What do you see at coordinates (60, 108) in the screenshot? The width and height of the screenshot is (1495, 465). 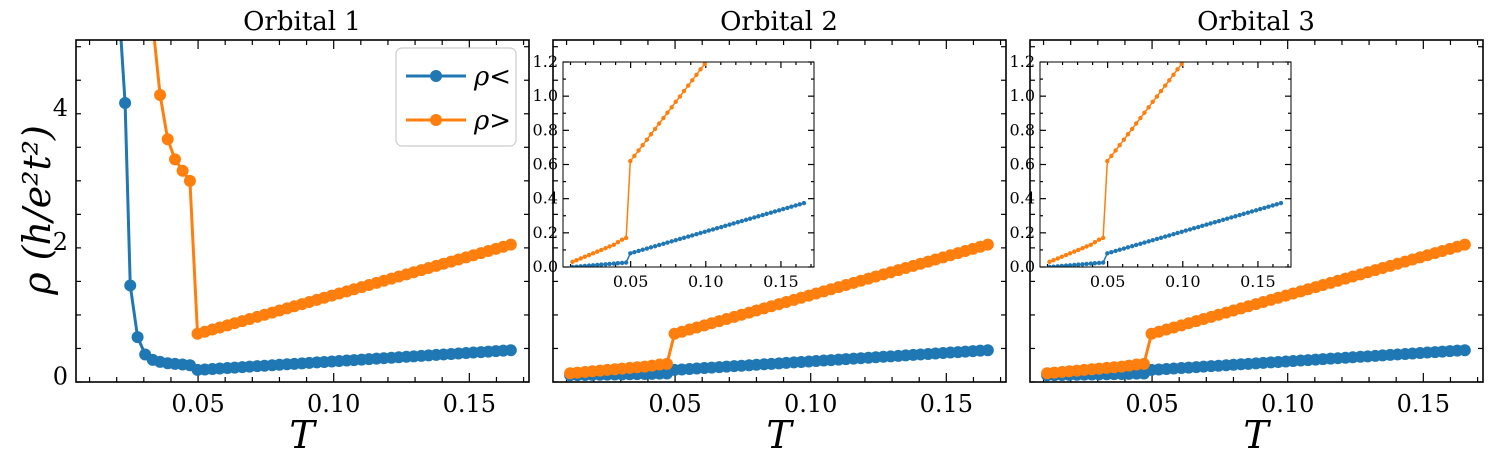 I see `y-tick-label: 4` at bounding box center [60, 108].